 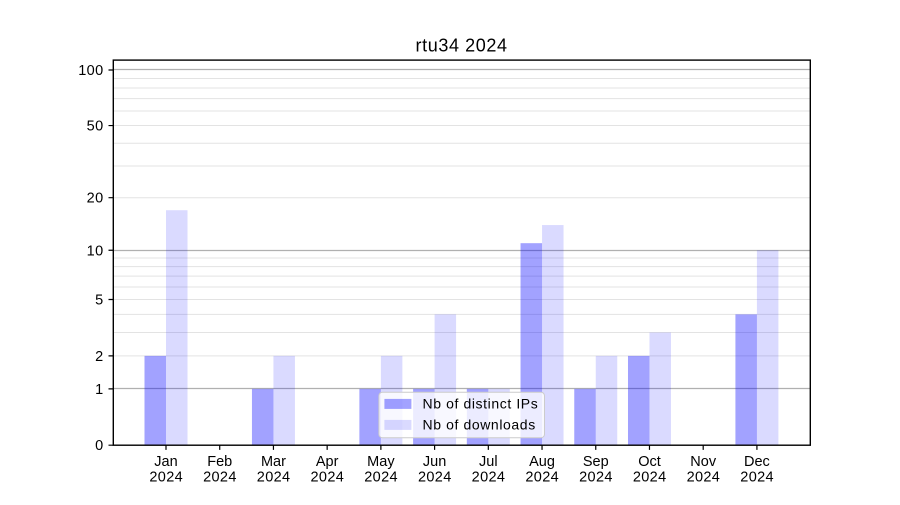 I want to click on svg-text: Apr, so click(x=327, y=462).